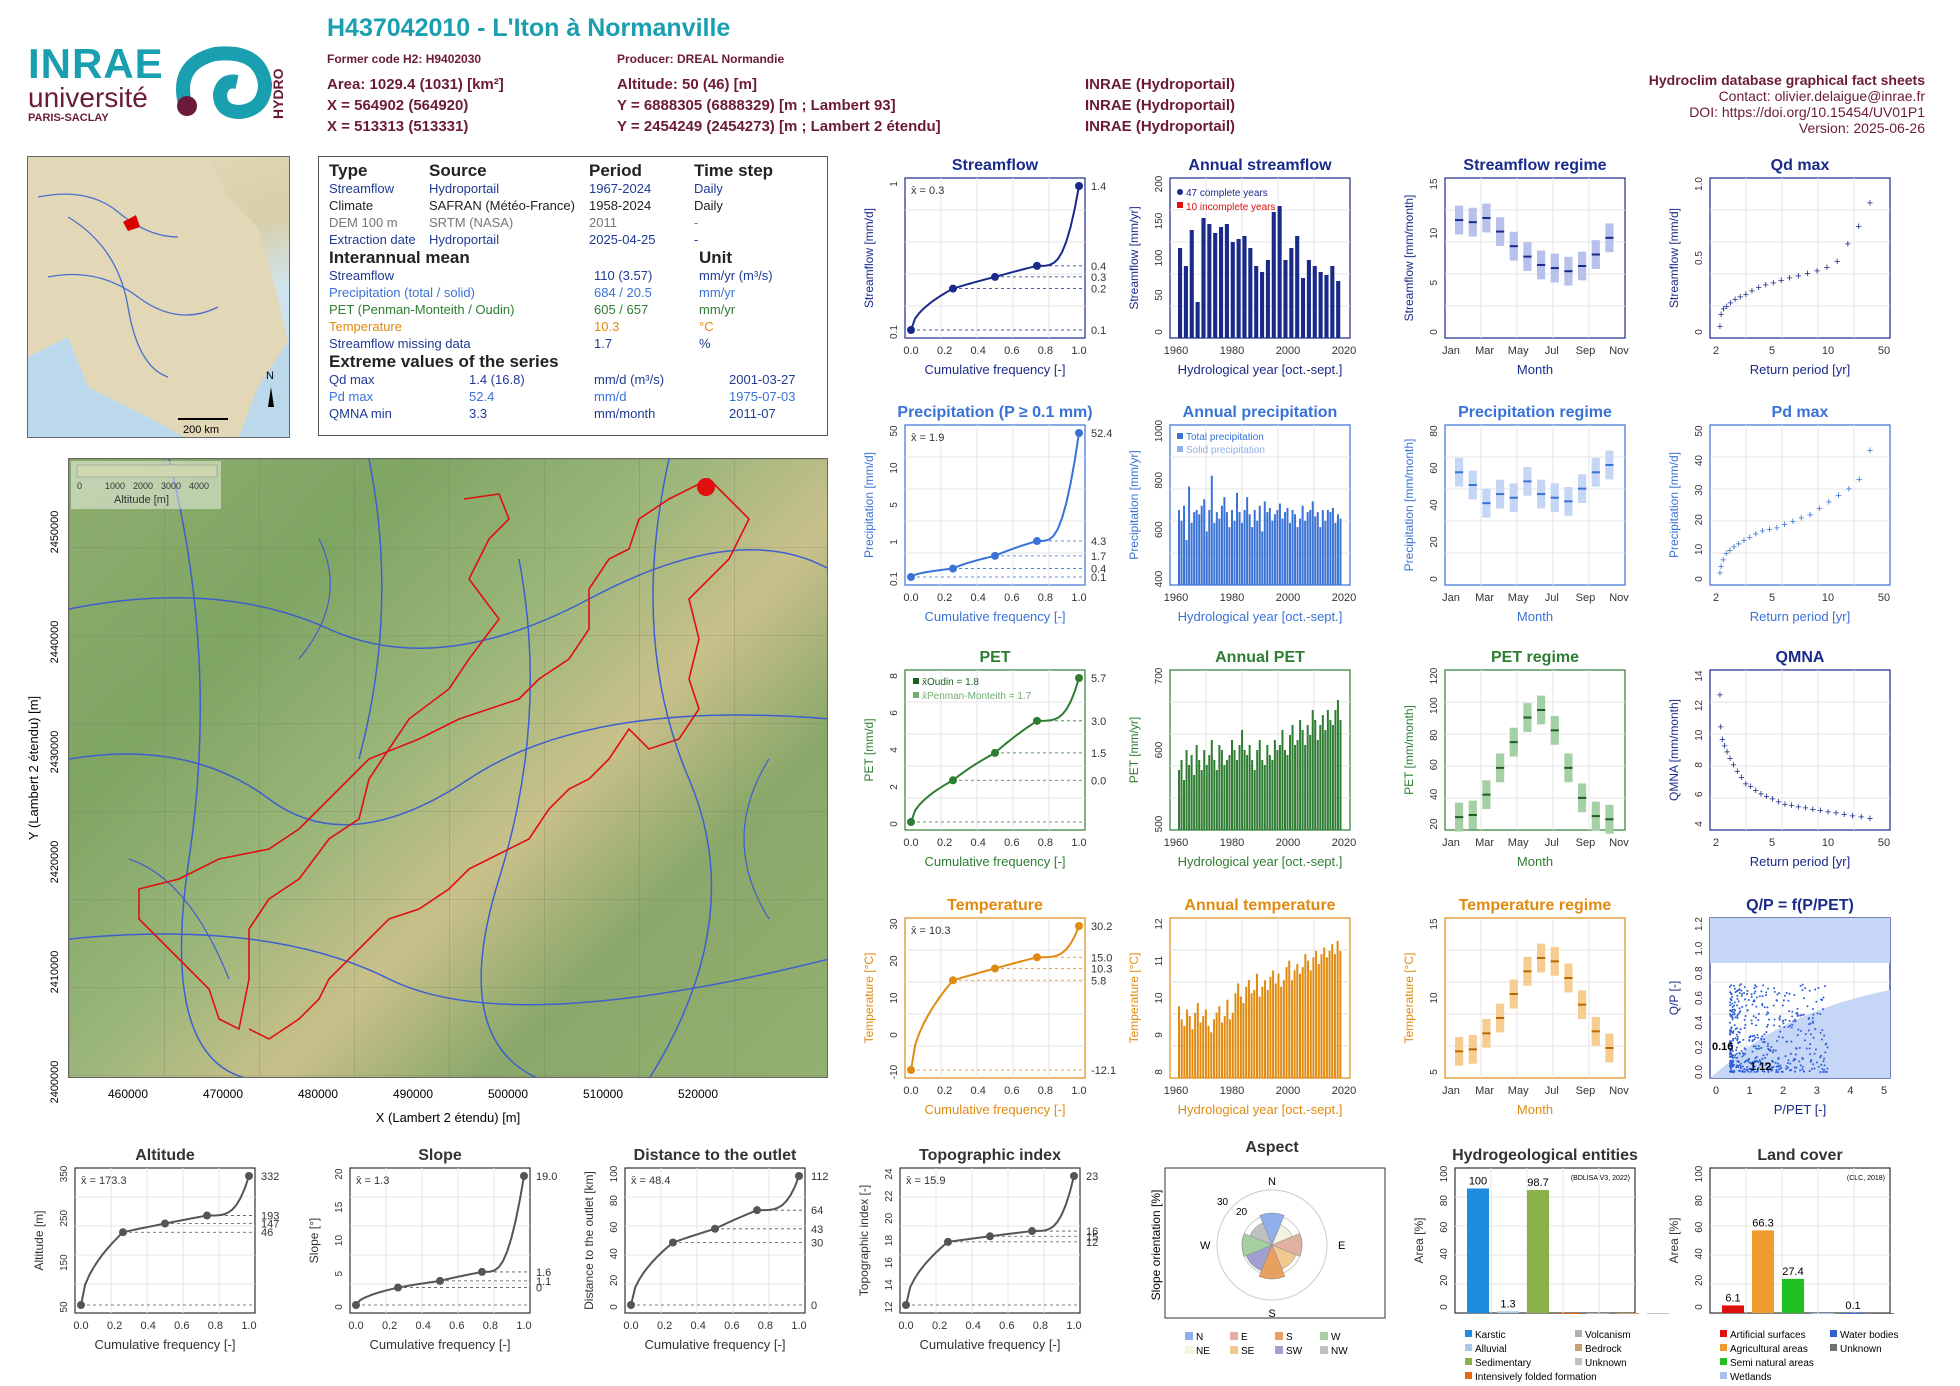  I want to click on annual-pet-xtick: 2000, so click(1288, 843).